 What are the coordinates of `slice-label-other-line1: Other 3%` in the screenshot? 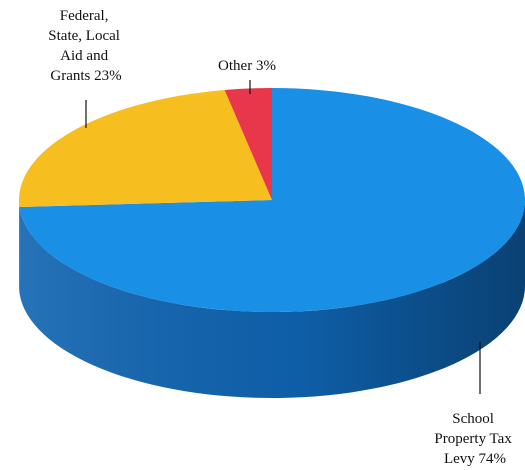 It's located at (247, 66).